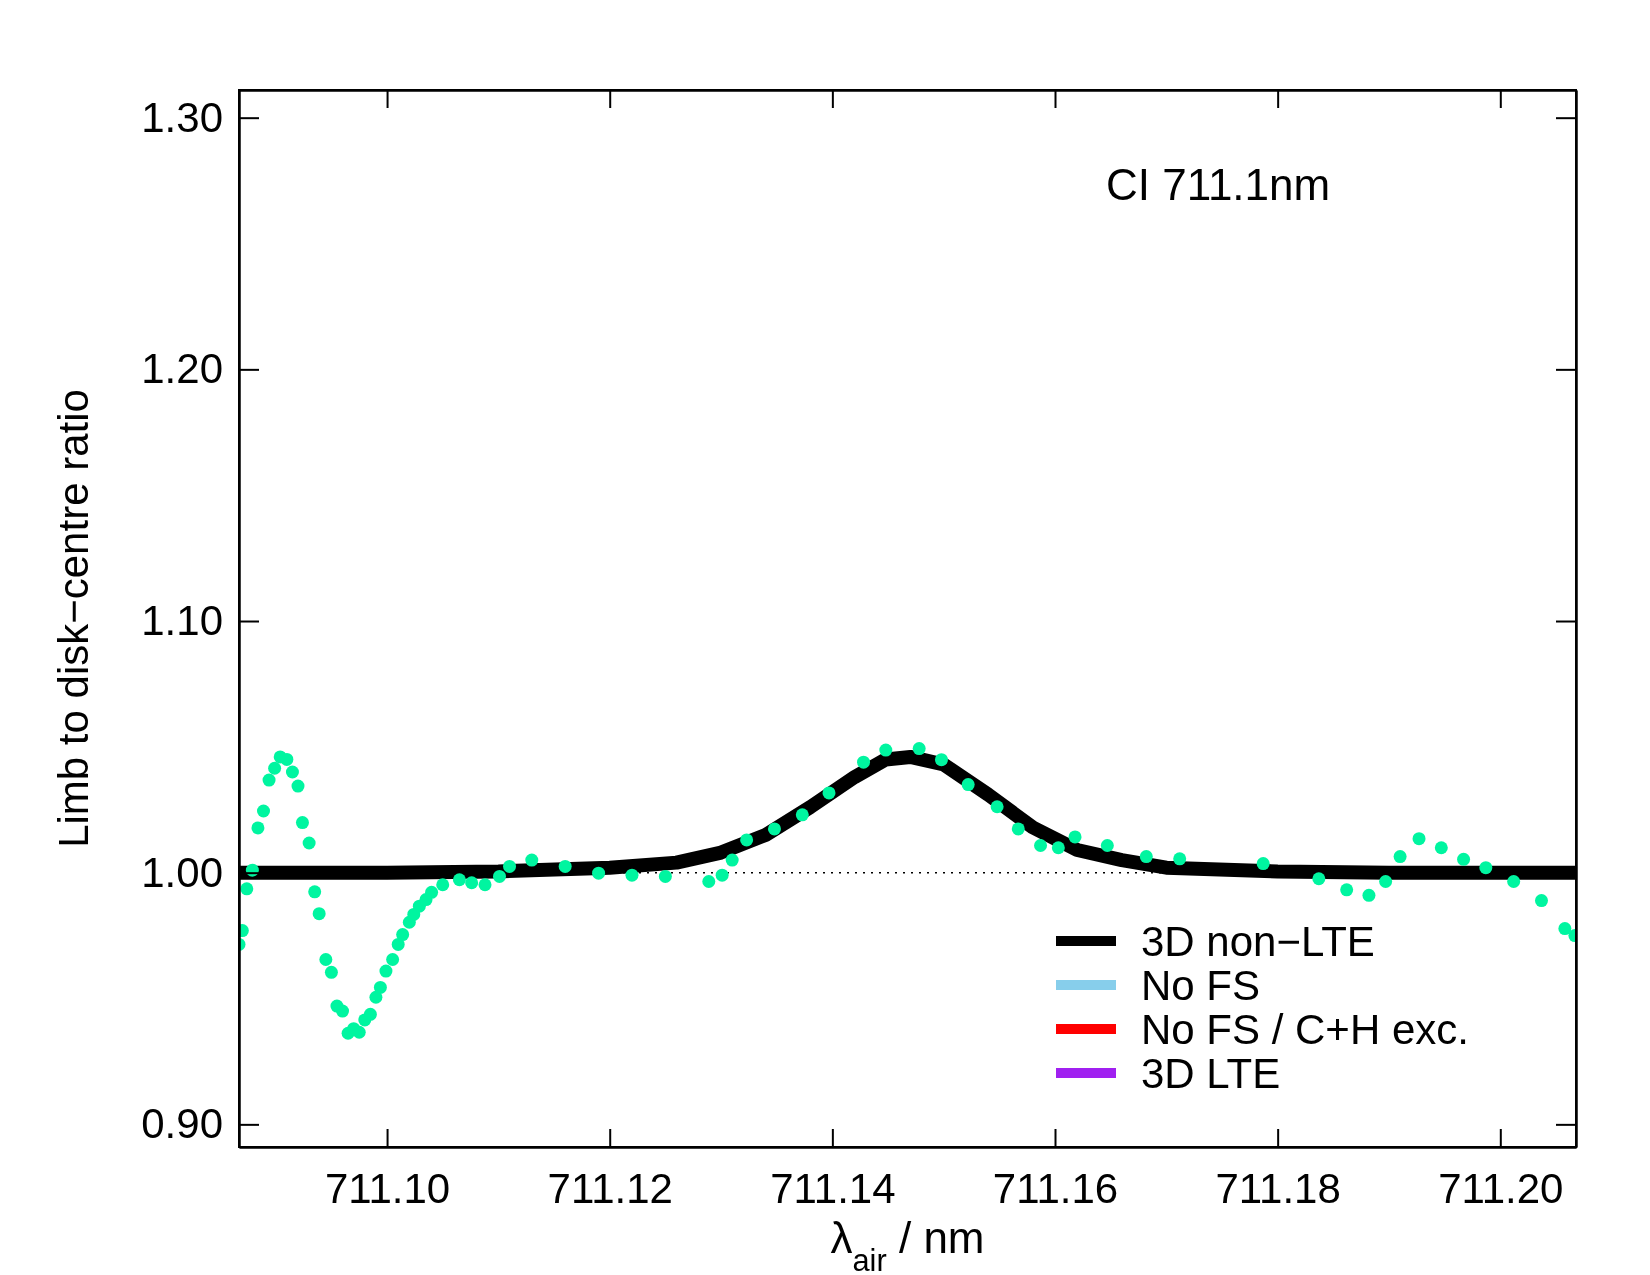 The image size is (1650, 1275). Describe the element at coordinates (1501, 1188) in the screenshot. I see `x-tick-label: 711.20` at that location.